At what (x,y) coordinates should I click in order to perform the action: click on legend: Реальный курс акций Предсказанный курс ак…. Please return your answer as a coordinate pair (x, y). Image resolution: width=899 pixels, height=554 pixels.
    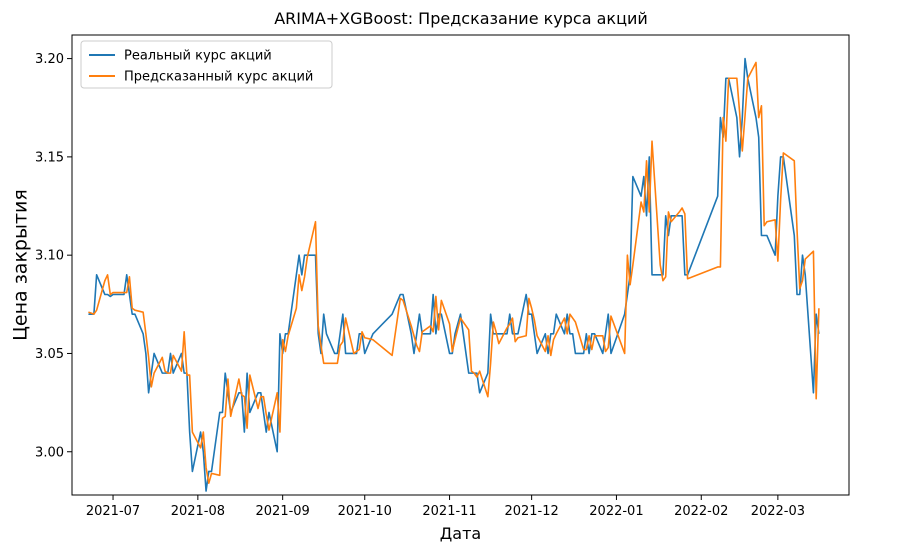
    Looking at the image, I should click on (206, 64).